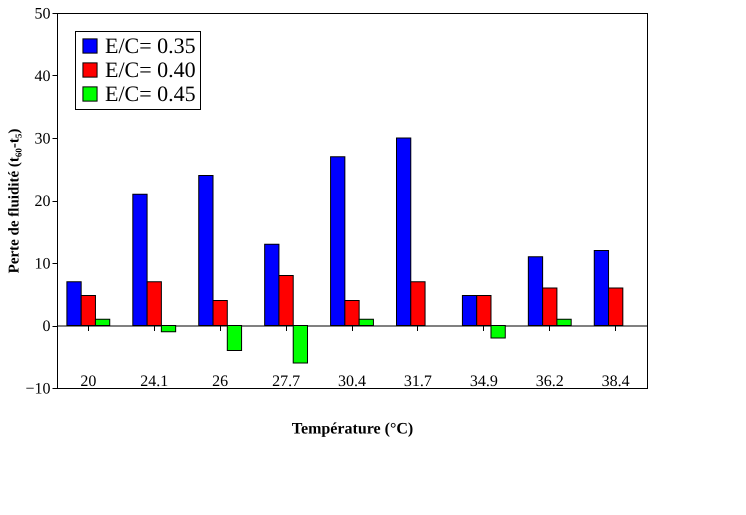 The image size is (746, 515). What do you see at coordinates (46, 326) in the screenshot?
I see `y-tick-label: 0` at bounding box center [46, 326].